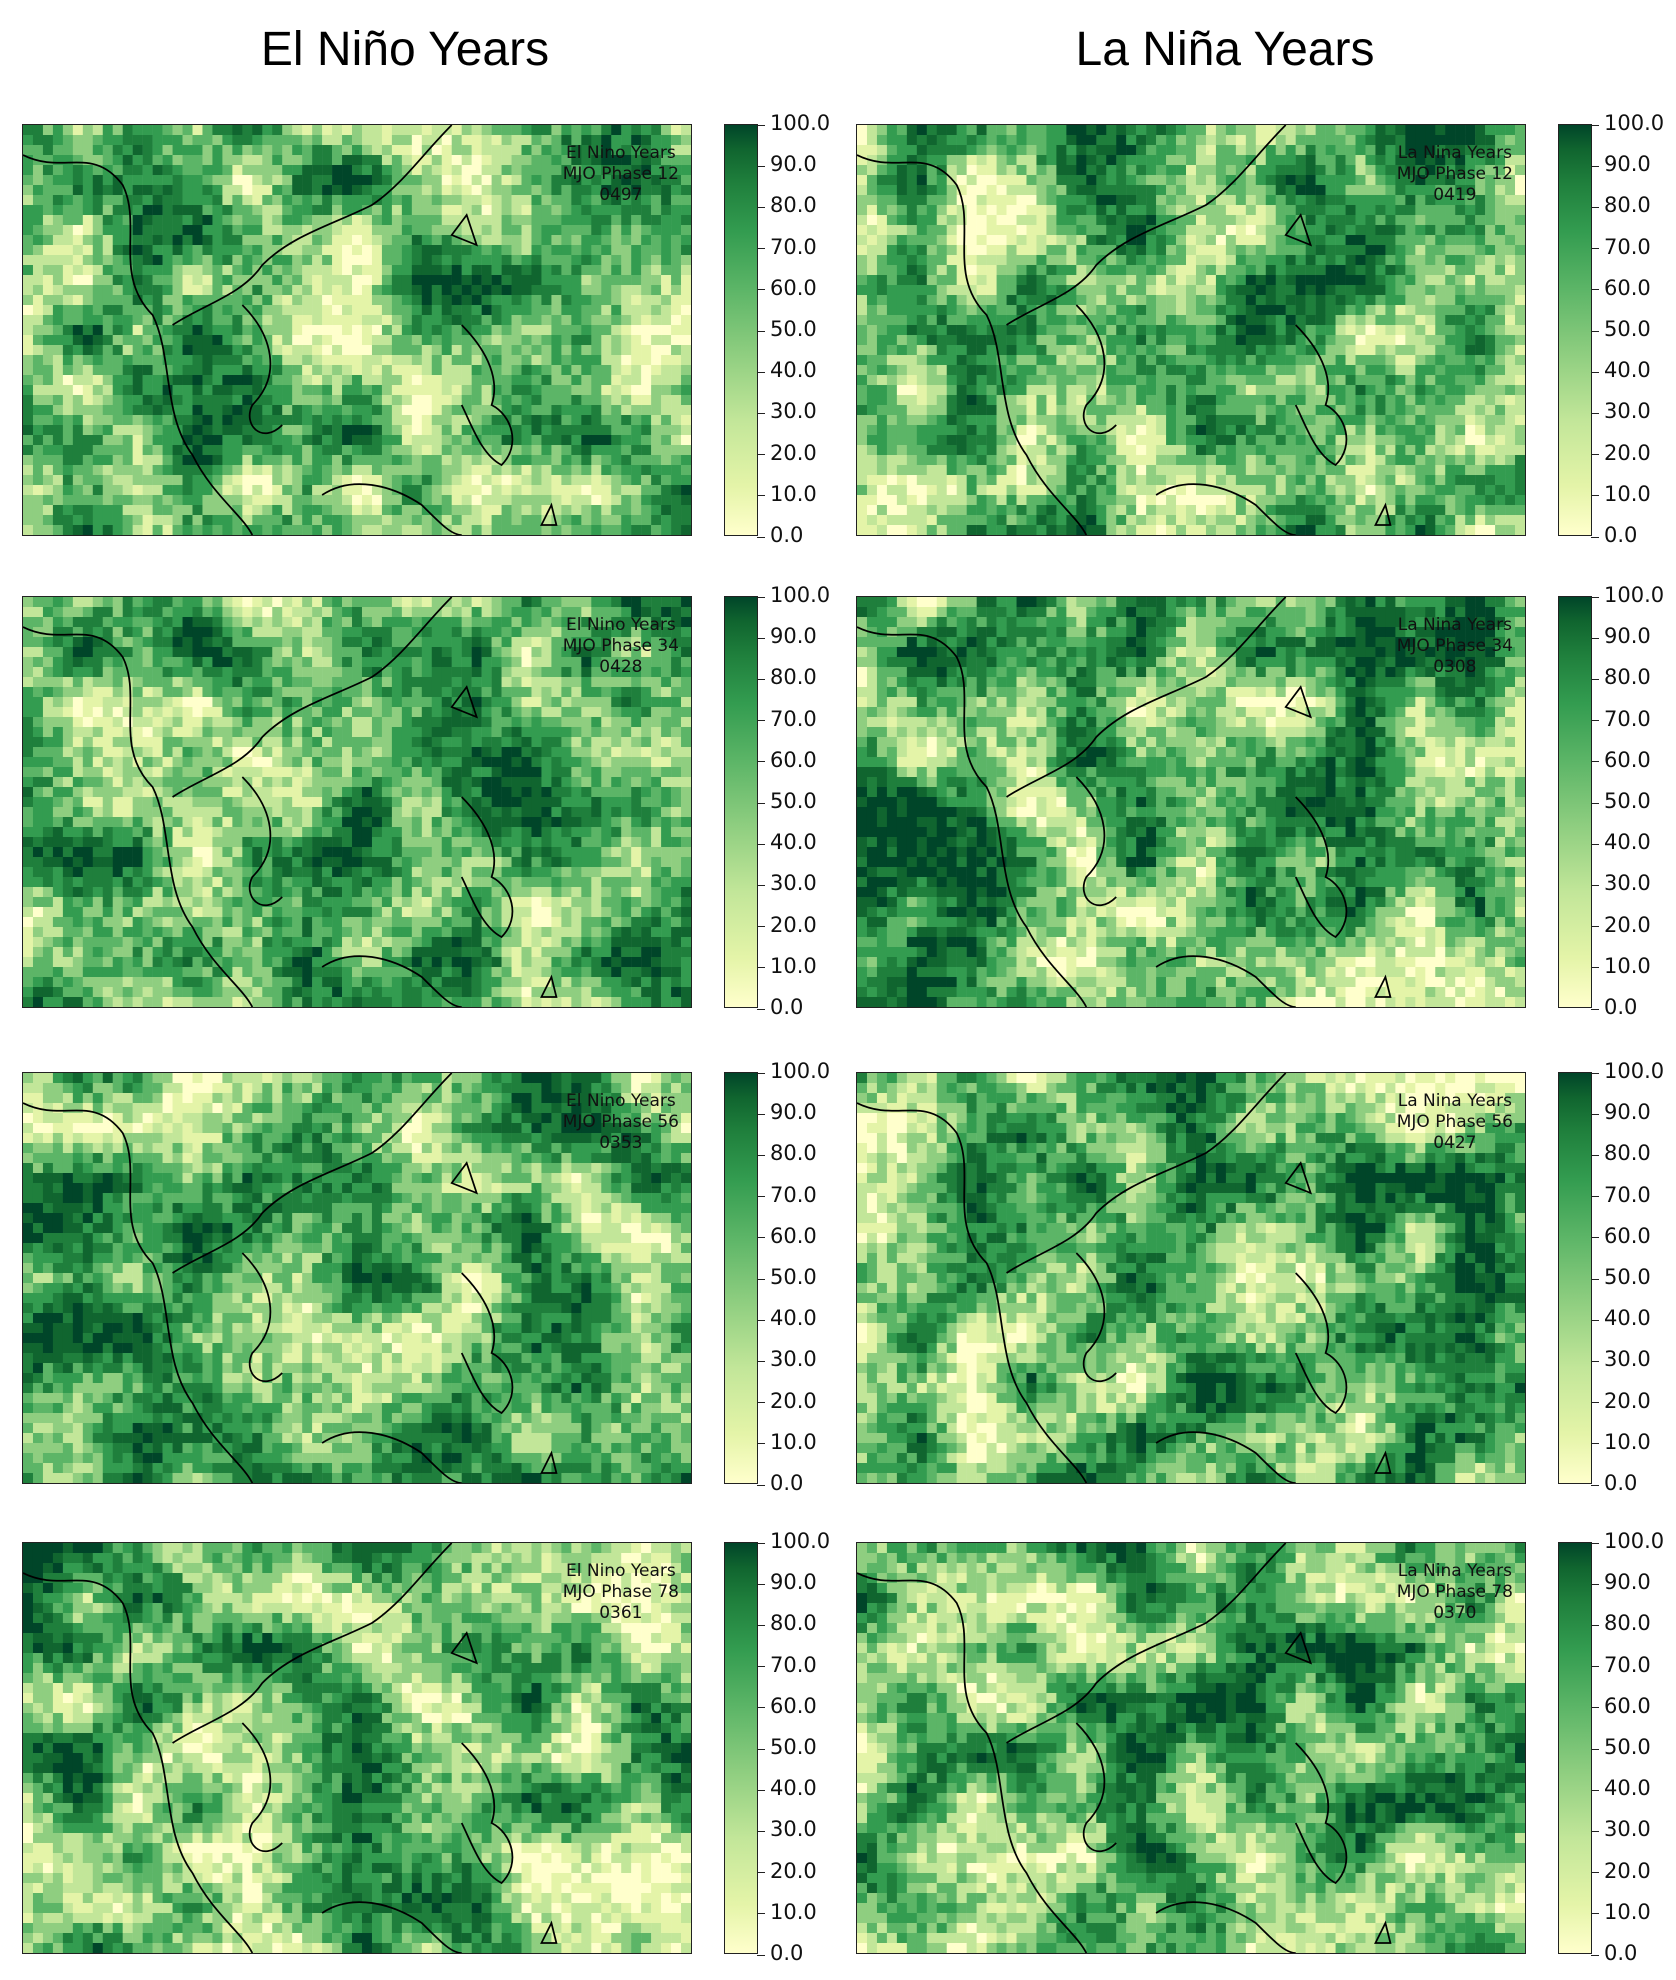 The height and width of the screenshot is (1980, 1676). I want to click on annotation-line: MJO Phase 12, so click(621, 174).